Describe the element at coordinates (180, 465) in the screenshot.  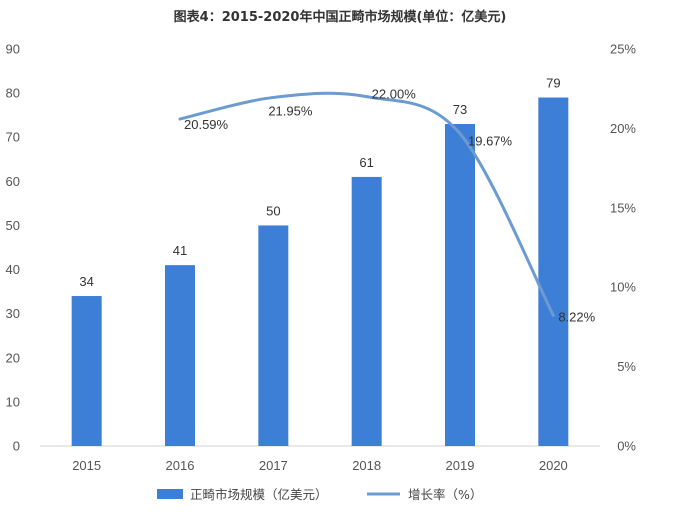
I see `x-tick-label: 2016` at that location.